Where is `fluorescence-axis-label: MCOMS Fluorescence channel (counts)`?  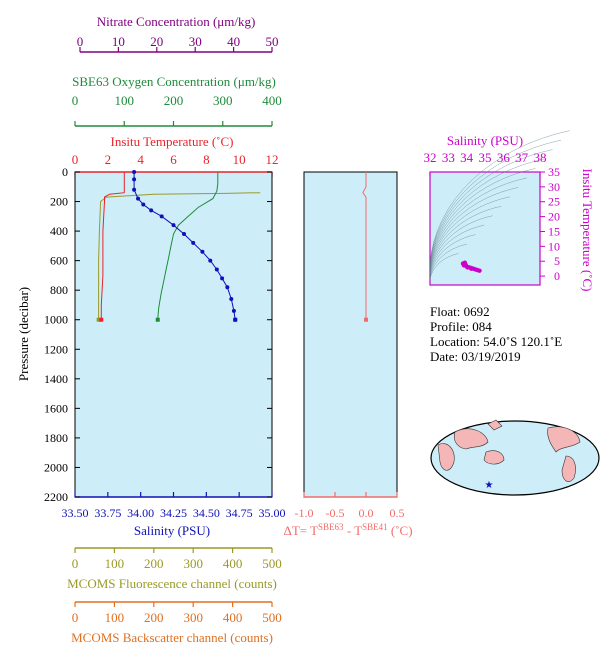 fluorescence-axis-label: MCOMS Fluorescence channel (counts) is located at coordinates (172, 583).